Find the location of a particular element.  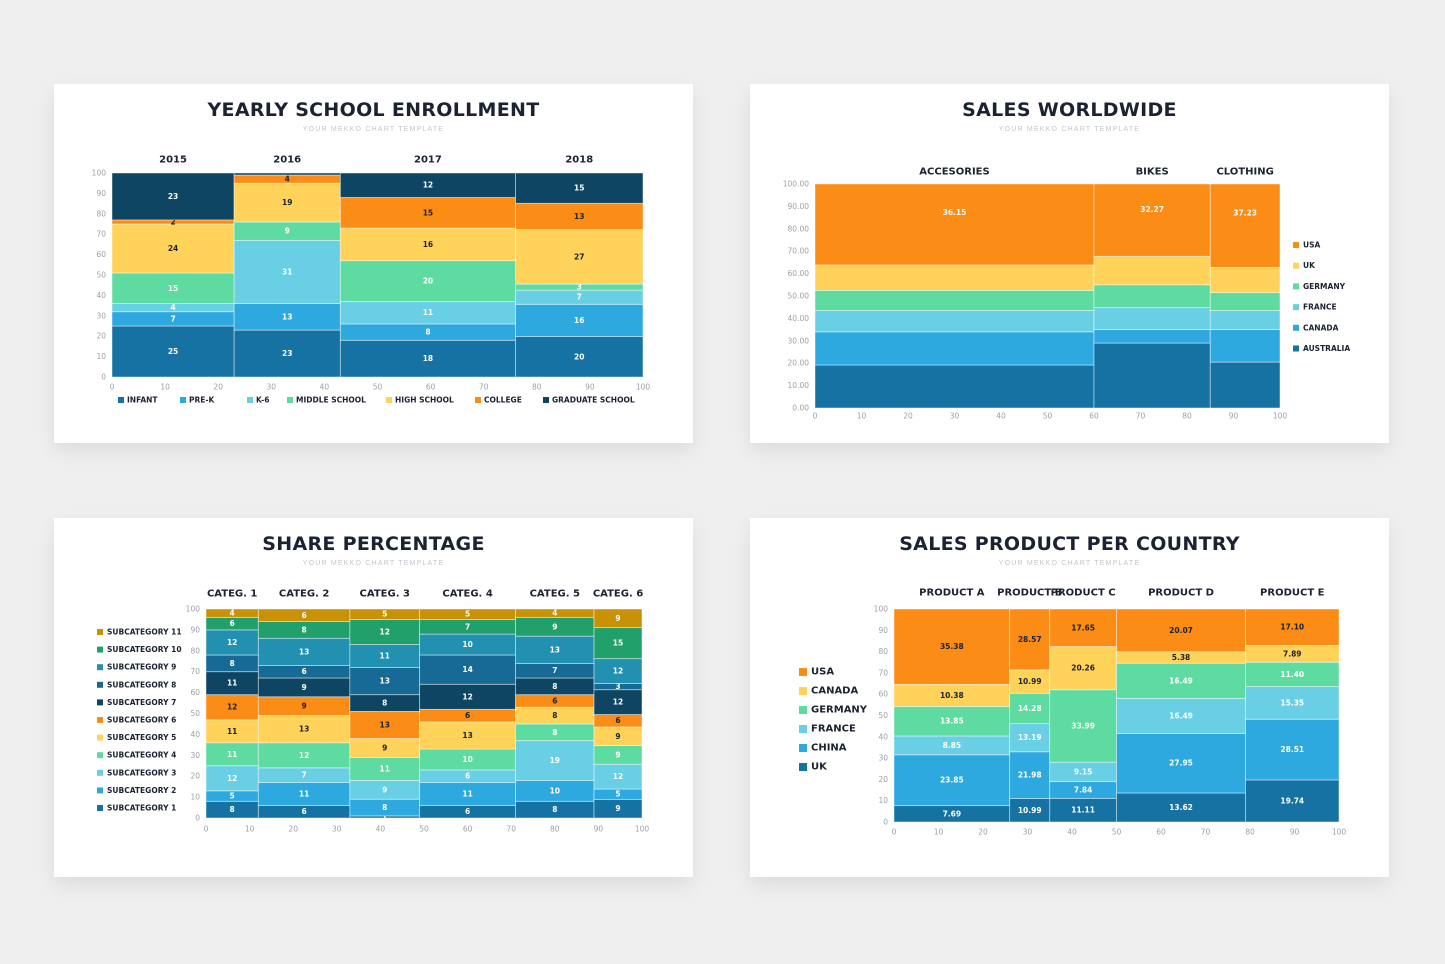

data-label: 6 is located at coordinates (303, 671).